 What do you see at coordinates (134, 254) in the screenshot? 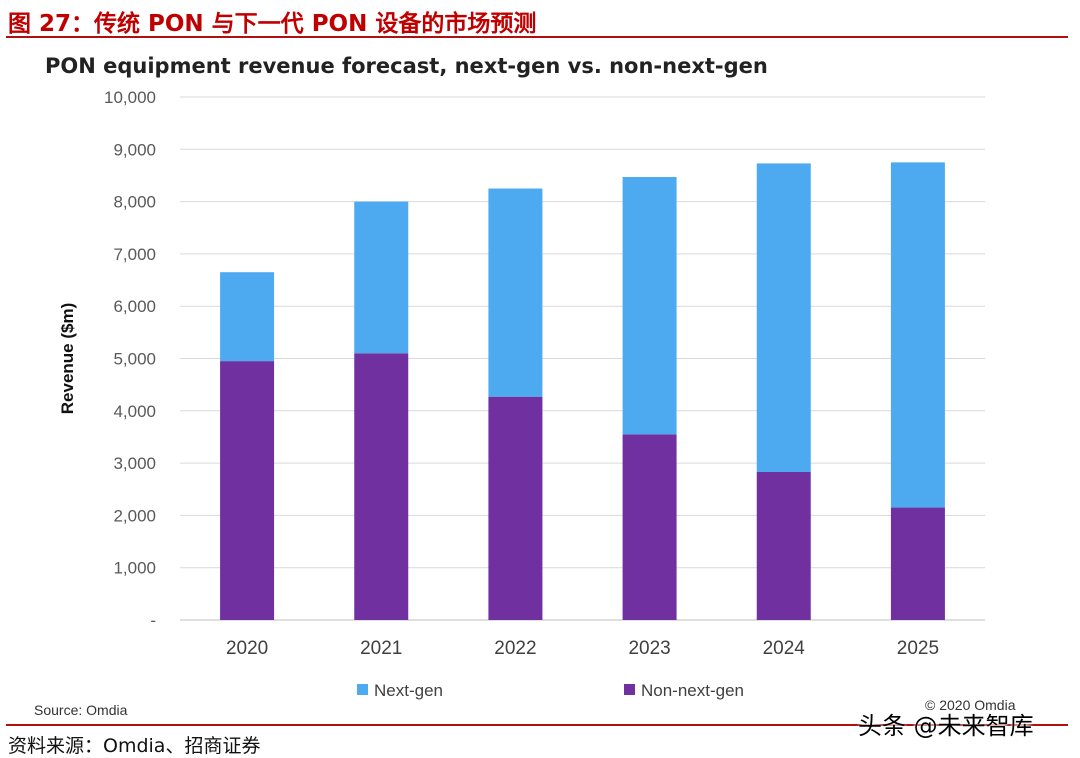
I see `y-tick-label: 7,000` at bounding box center [134, 254].